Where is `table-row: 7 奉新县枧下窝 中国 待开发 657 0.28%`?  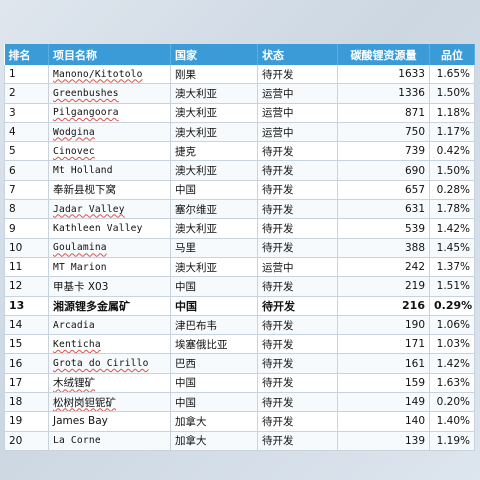 table-row: 7 奉新县枧下窝 中国 待开发 657 0.28% is located at coordinates (239, 190).